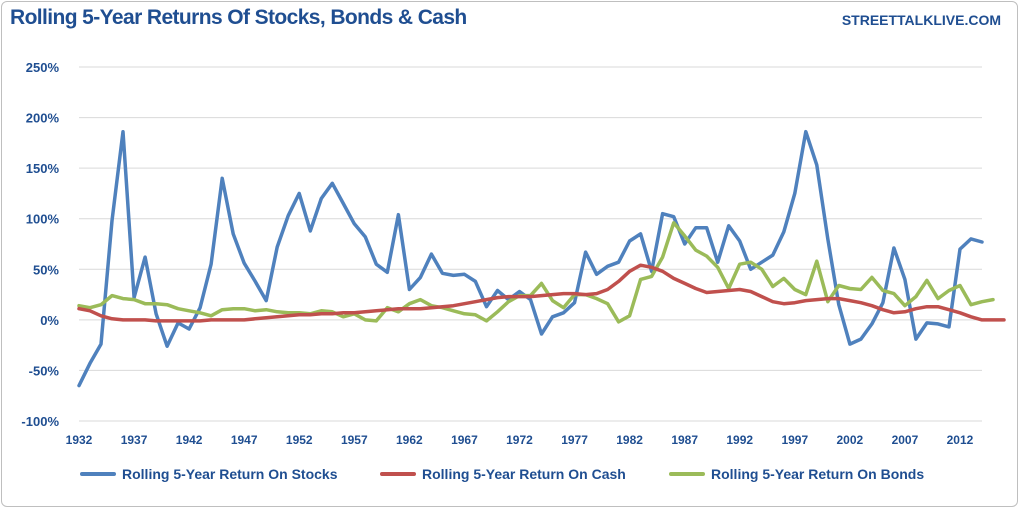 Image resolution: width=1019 pixels, height=508 pixels. I want to click on x-tick-label: 1952, so click(299, 440).